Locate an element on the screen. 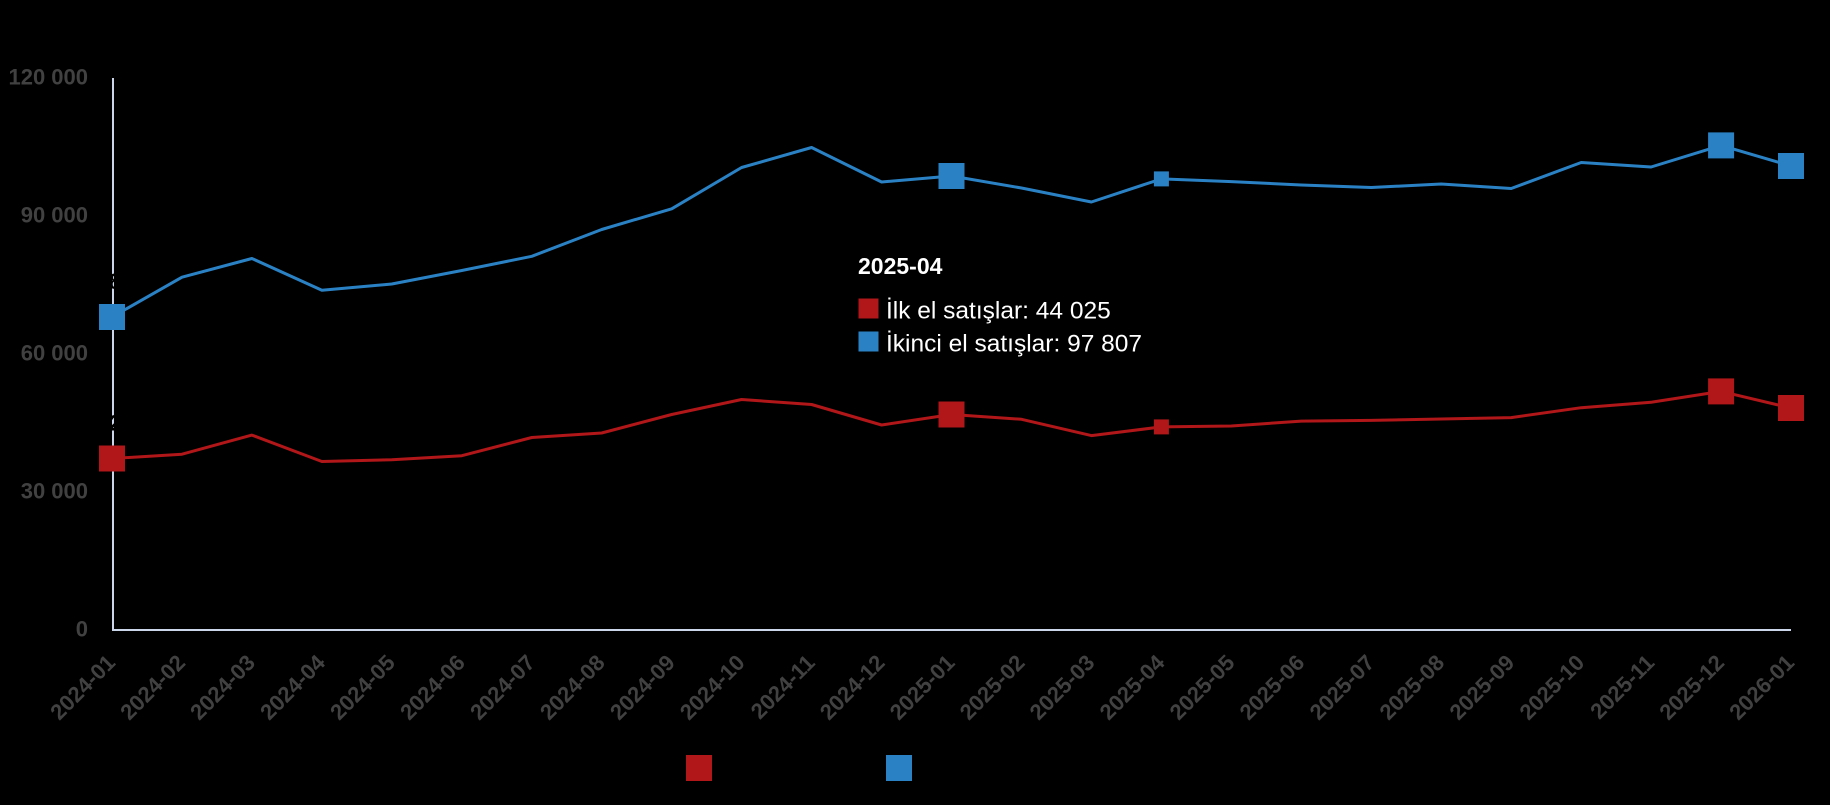 Image resolution: width=1830 pixels, height=805 pixels. svg-text: 90 000 is located at coordinates (54, 215).